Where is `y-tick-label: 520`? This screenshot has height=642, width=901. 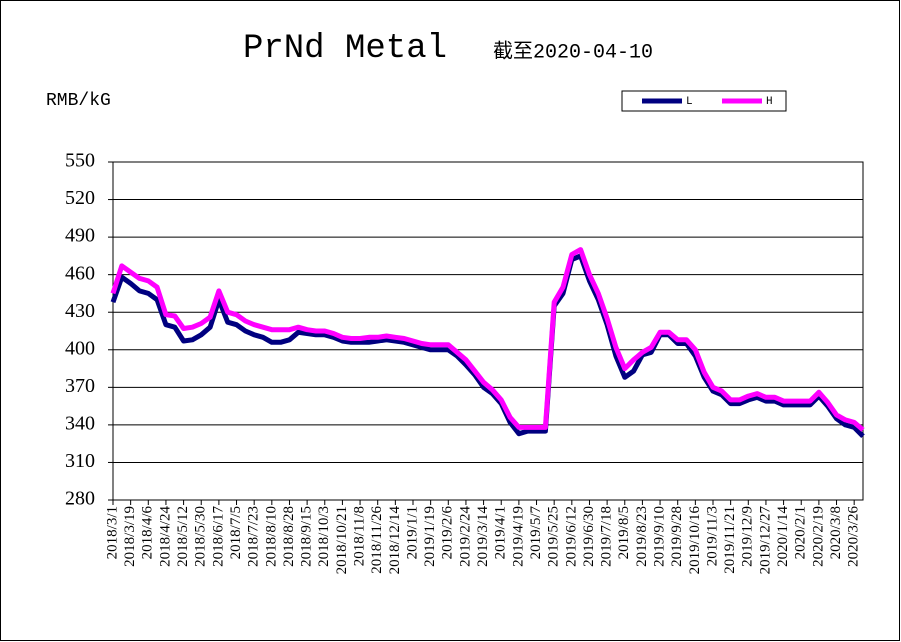 y-tick-label: 520 is located at coordinates (80, 198).